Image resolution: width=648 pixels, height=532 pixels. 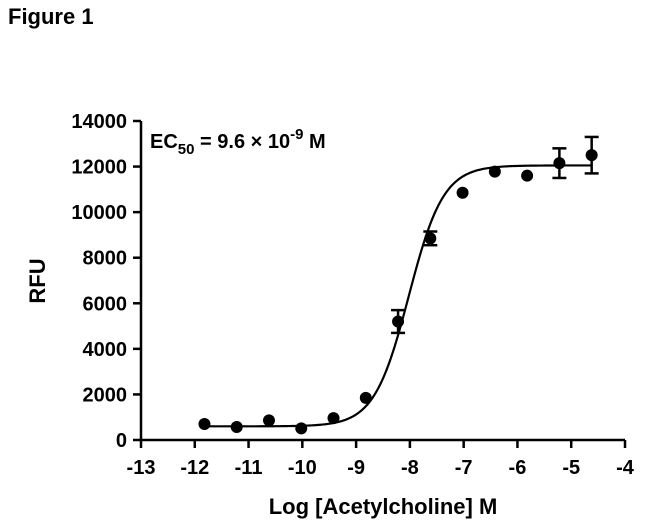 What do you see at coordinates (518, 468) in the screenshot?
I see `x-tick-label: -6` at bounding box center [518, 468].